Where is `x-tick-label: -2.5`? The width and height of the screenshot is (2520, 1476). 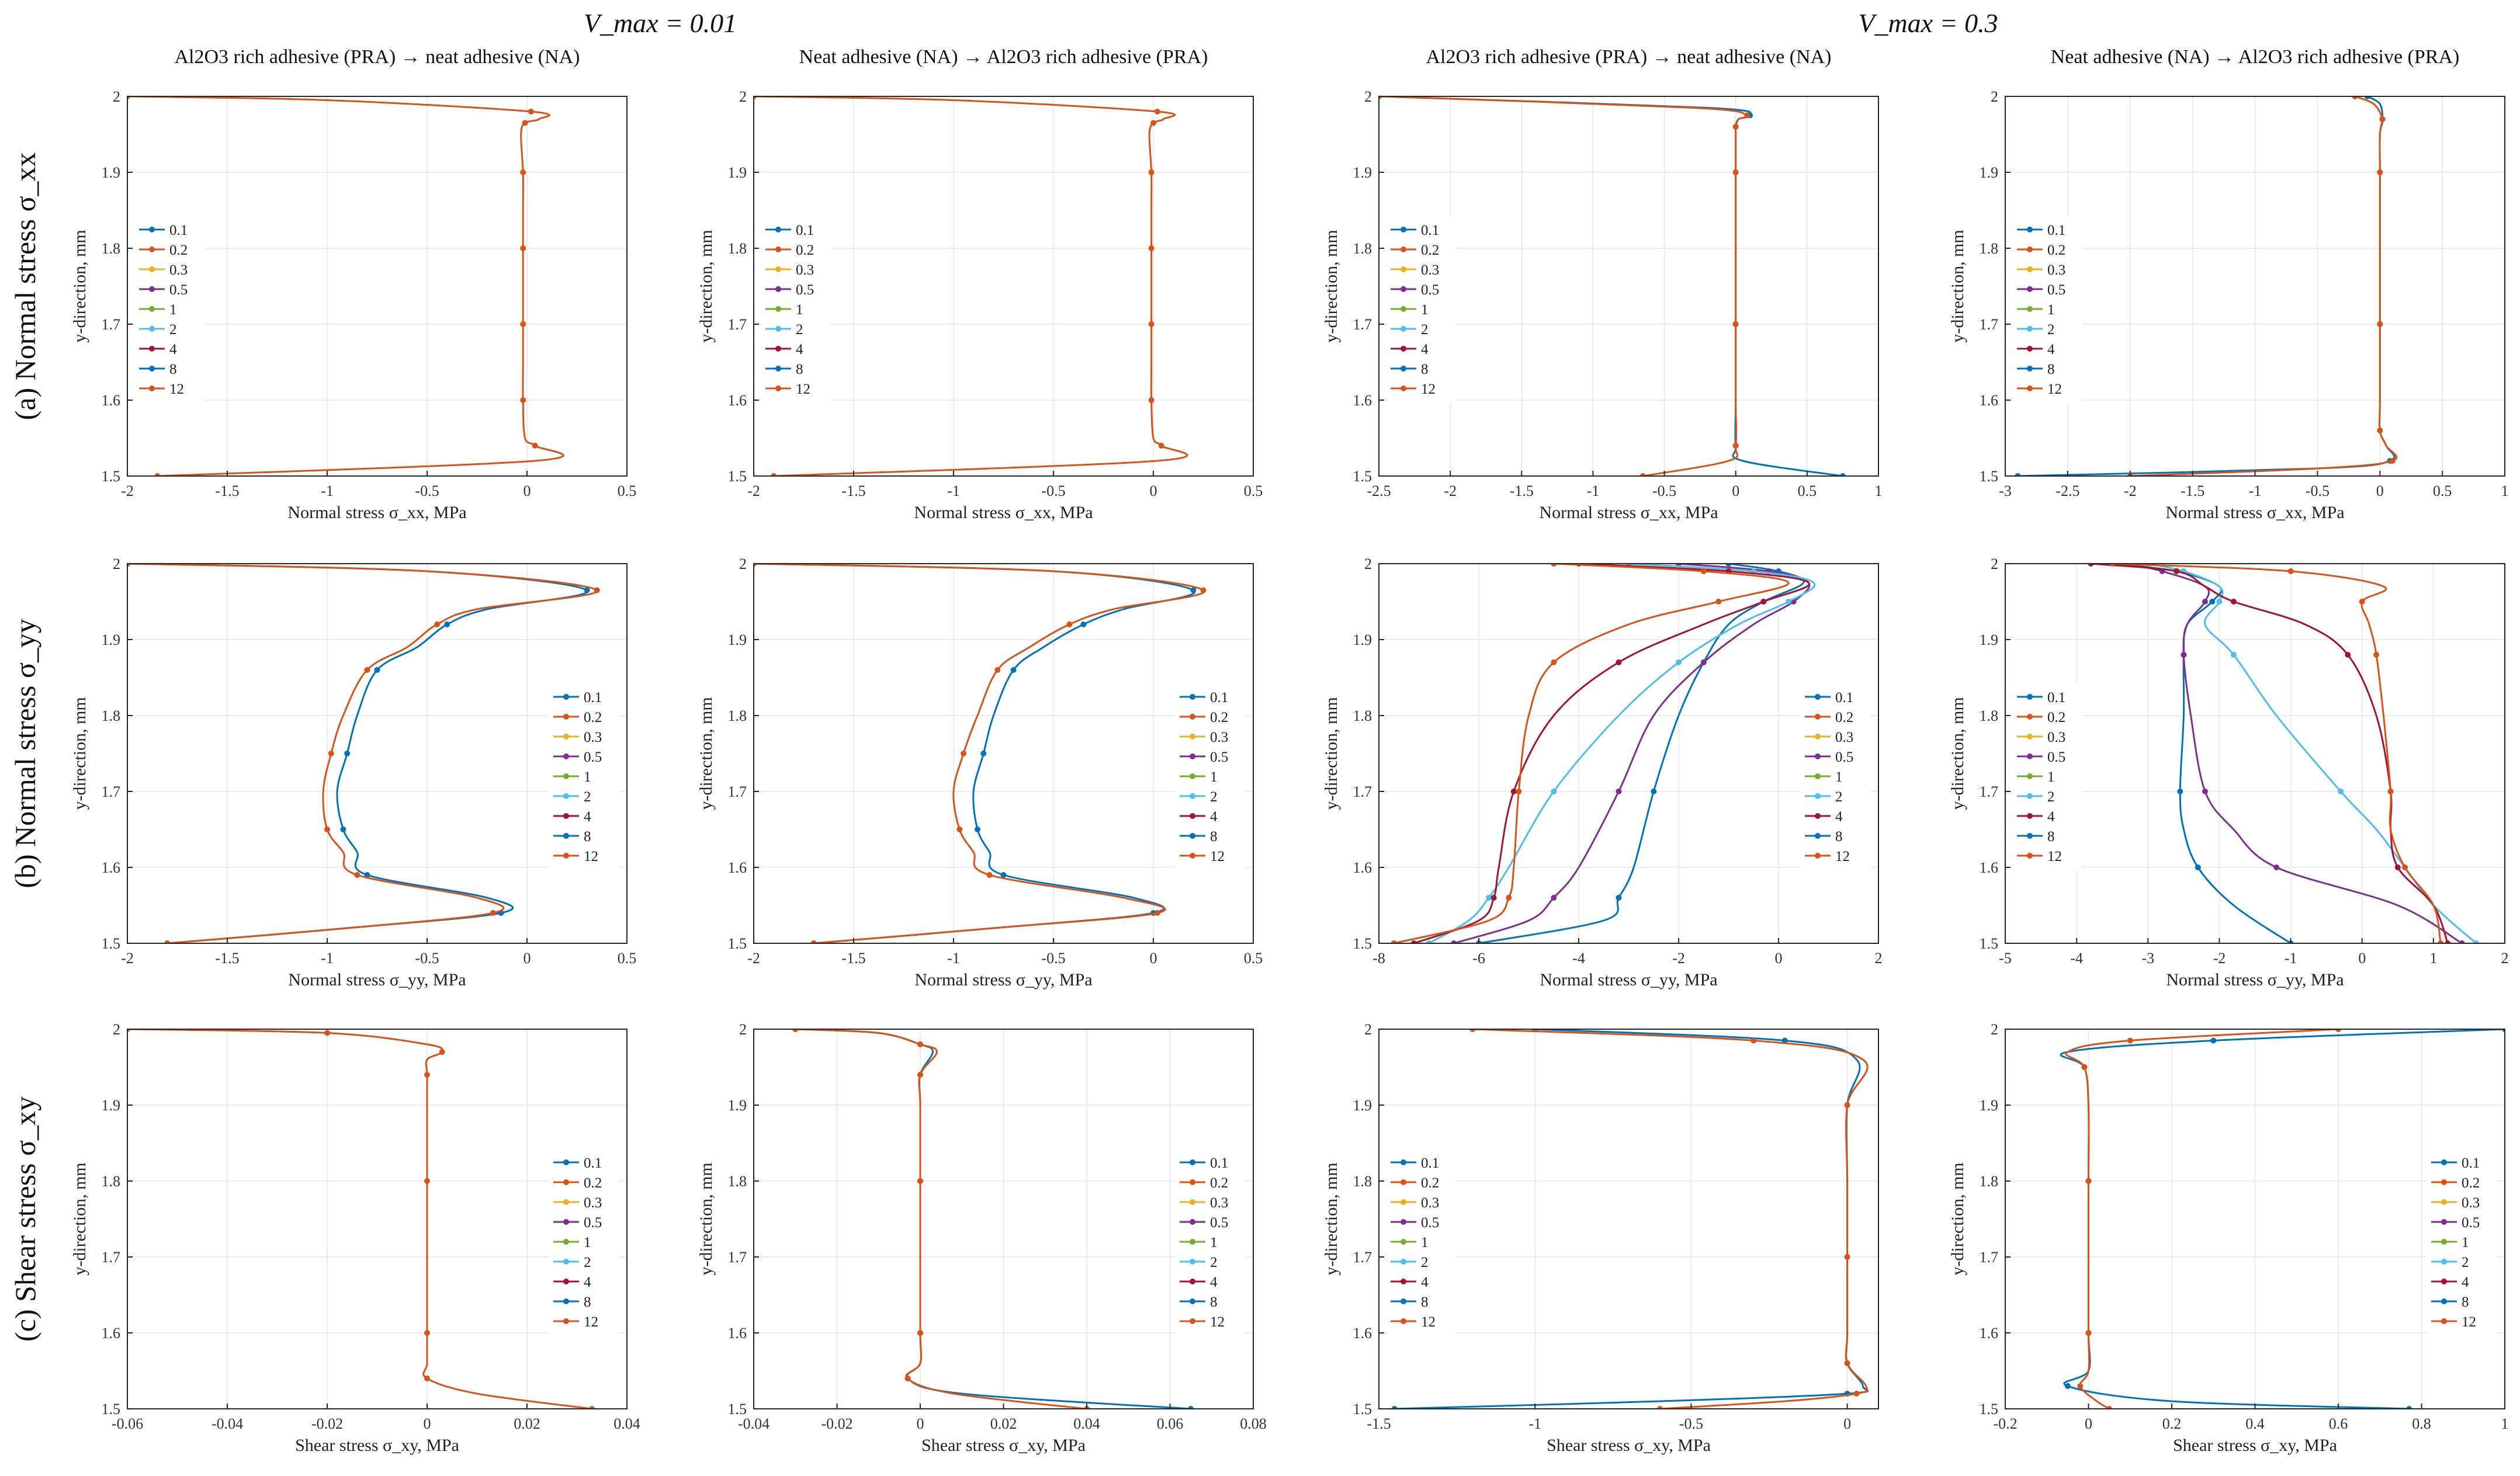
x-tick-label: -2.5 is located at coordinates (2067, 490).